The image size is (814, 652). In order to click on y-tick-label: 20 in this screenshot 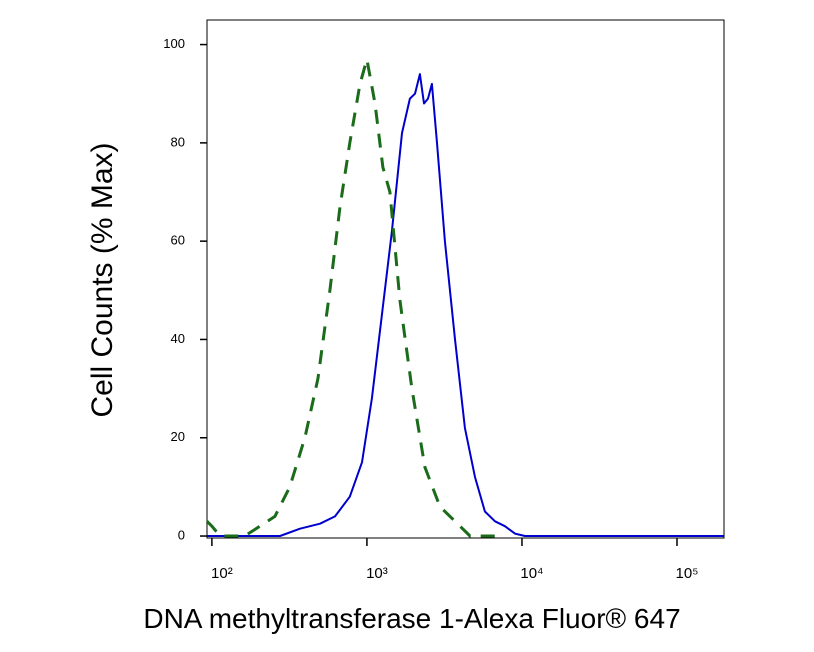, I will do `click(178, 436)`.